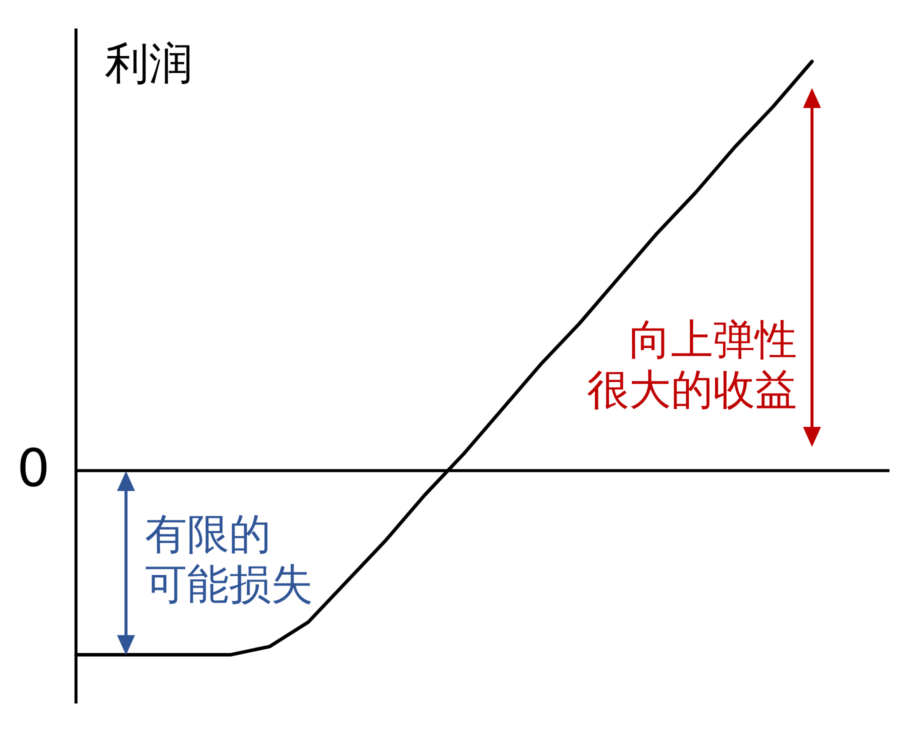 Image resolution: width=916 pixels, height=732 pixels. Describe the element at coordinates (229, 559) in the screenshot. I see `annotation: 有限的可能损失` at that location.